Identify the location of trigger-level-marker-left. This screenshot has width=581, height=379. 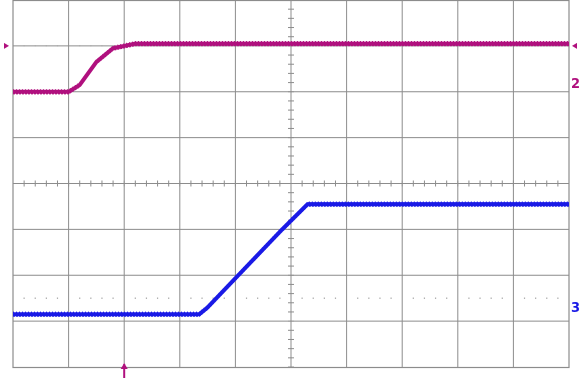
(6, 45).